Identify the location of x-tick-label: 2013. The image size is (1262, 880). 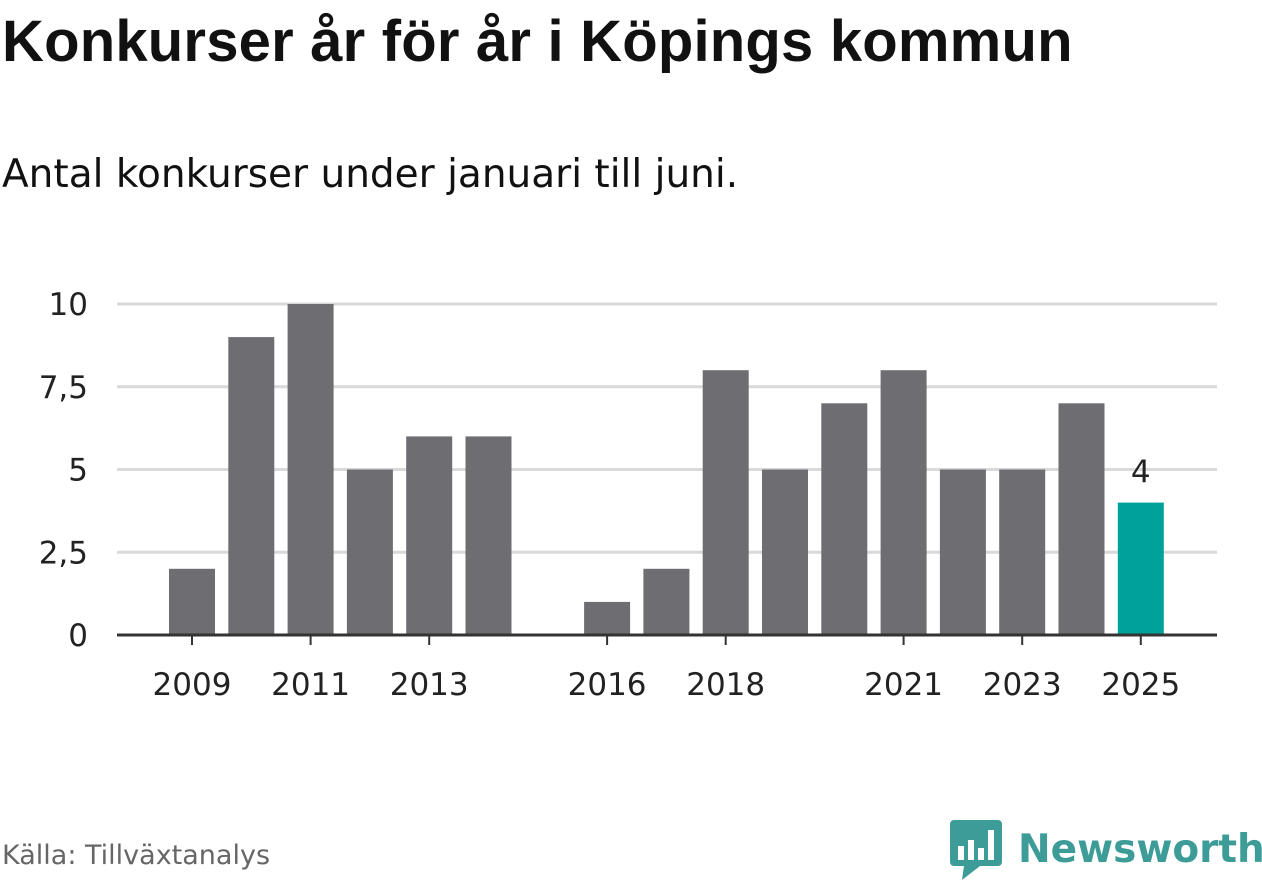
(429, 685).